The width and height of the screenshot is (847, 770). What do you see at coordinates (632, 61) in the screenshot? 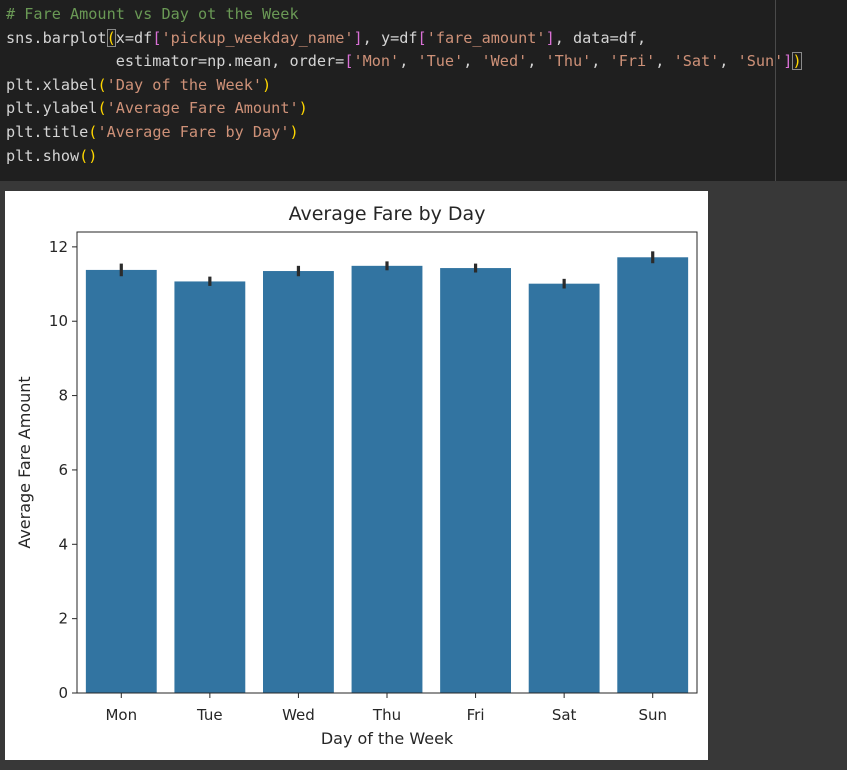
I see `code-string: 'Fri'` at bounding box center [632, 61].